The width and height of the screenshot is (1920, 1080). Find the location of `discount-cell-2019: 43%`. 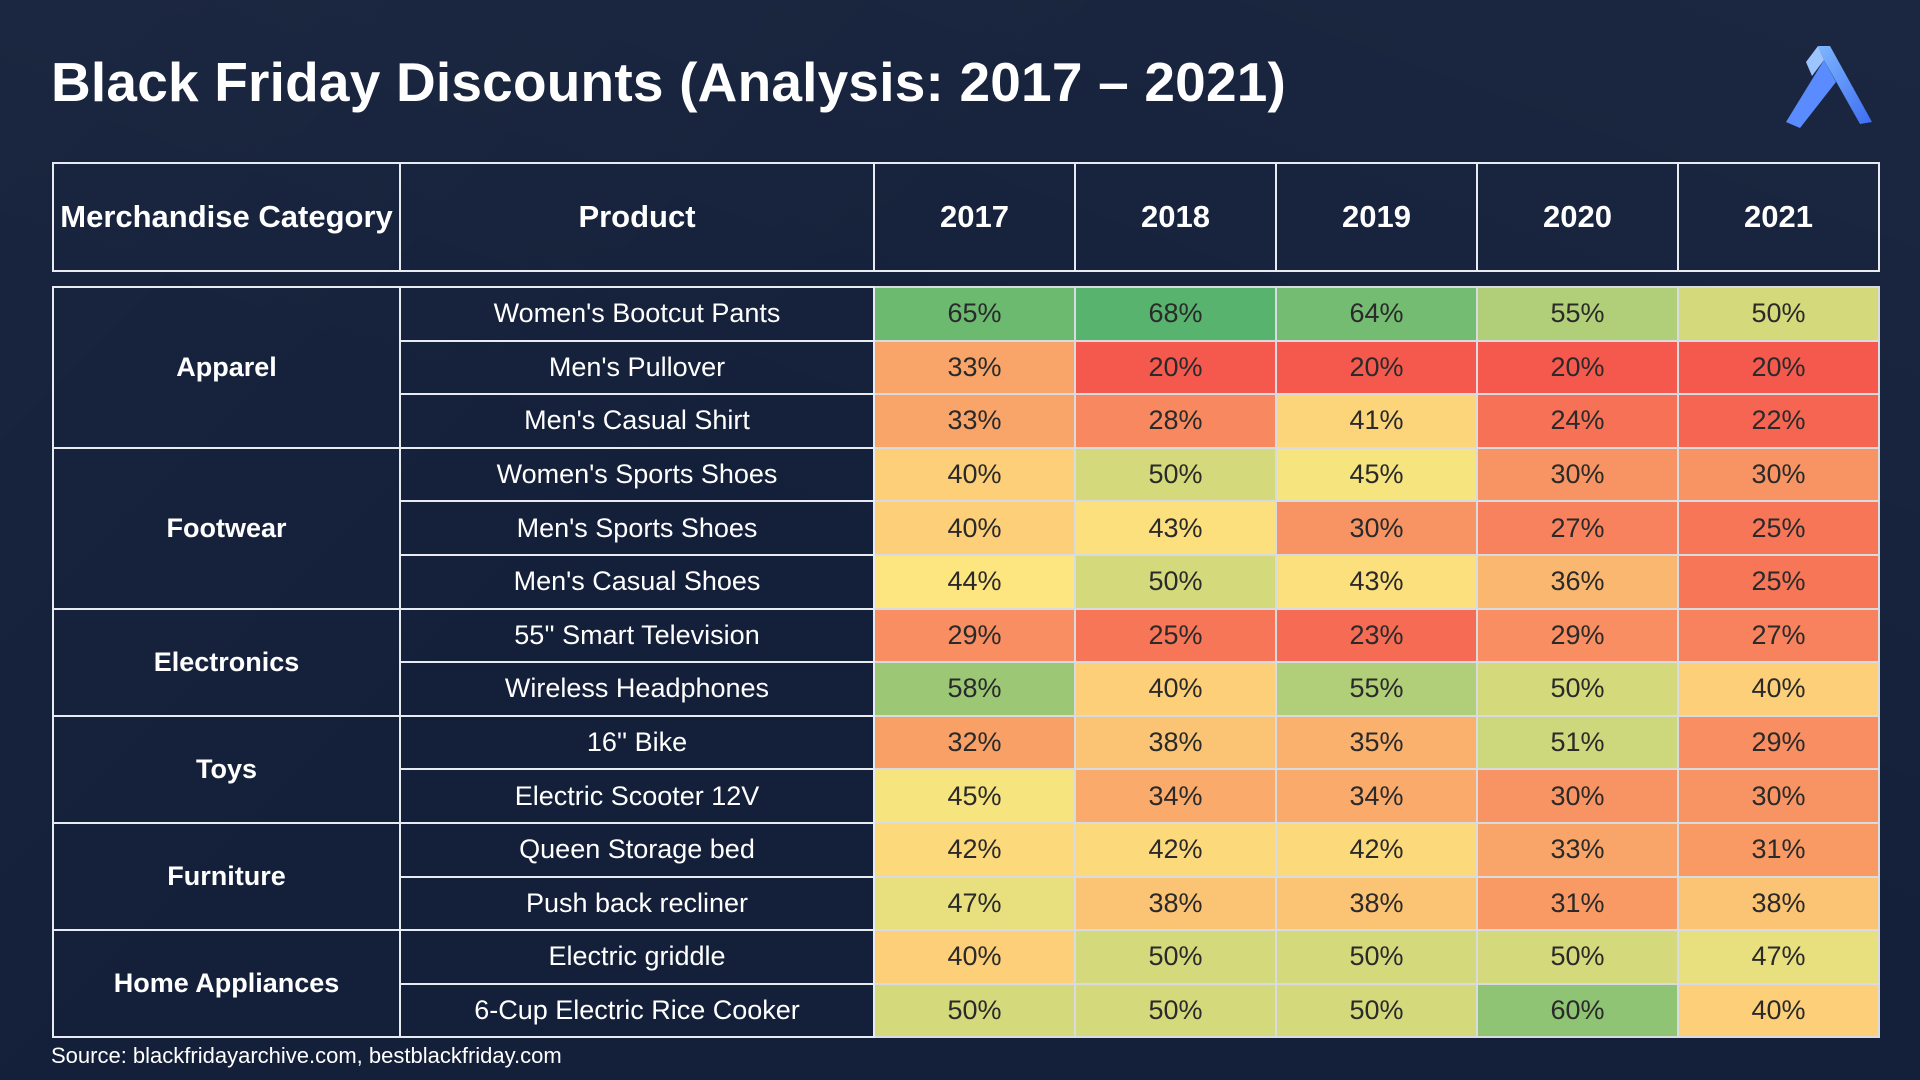

discount-cell-2019: 43% is located at coordinates (1376, 581).